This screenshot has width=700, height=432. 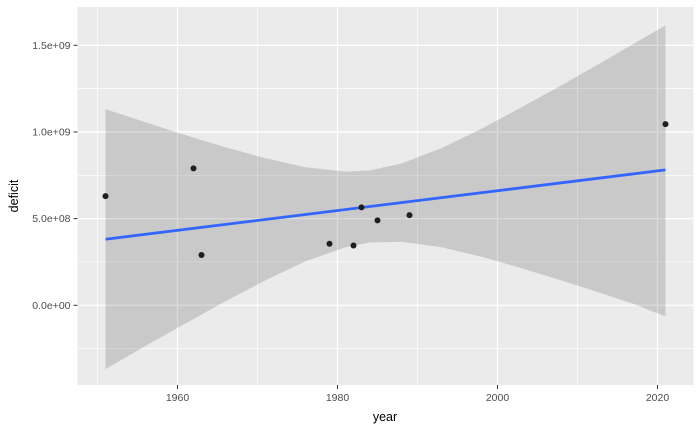 What do you see at coordinates (658, 398) in the screenshot?
I see `x-tick-label: 2020` at bounding box center [658, 398].